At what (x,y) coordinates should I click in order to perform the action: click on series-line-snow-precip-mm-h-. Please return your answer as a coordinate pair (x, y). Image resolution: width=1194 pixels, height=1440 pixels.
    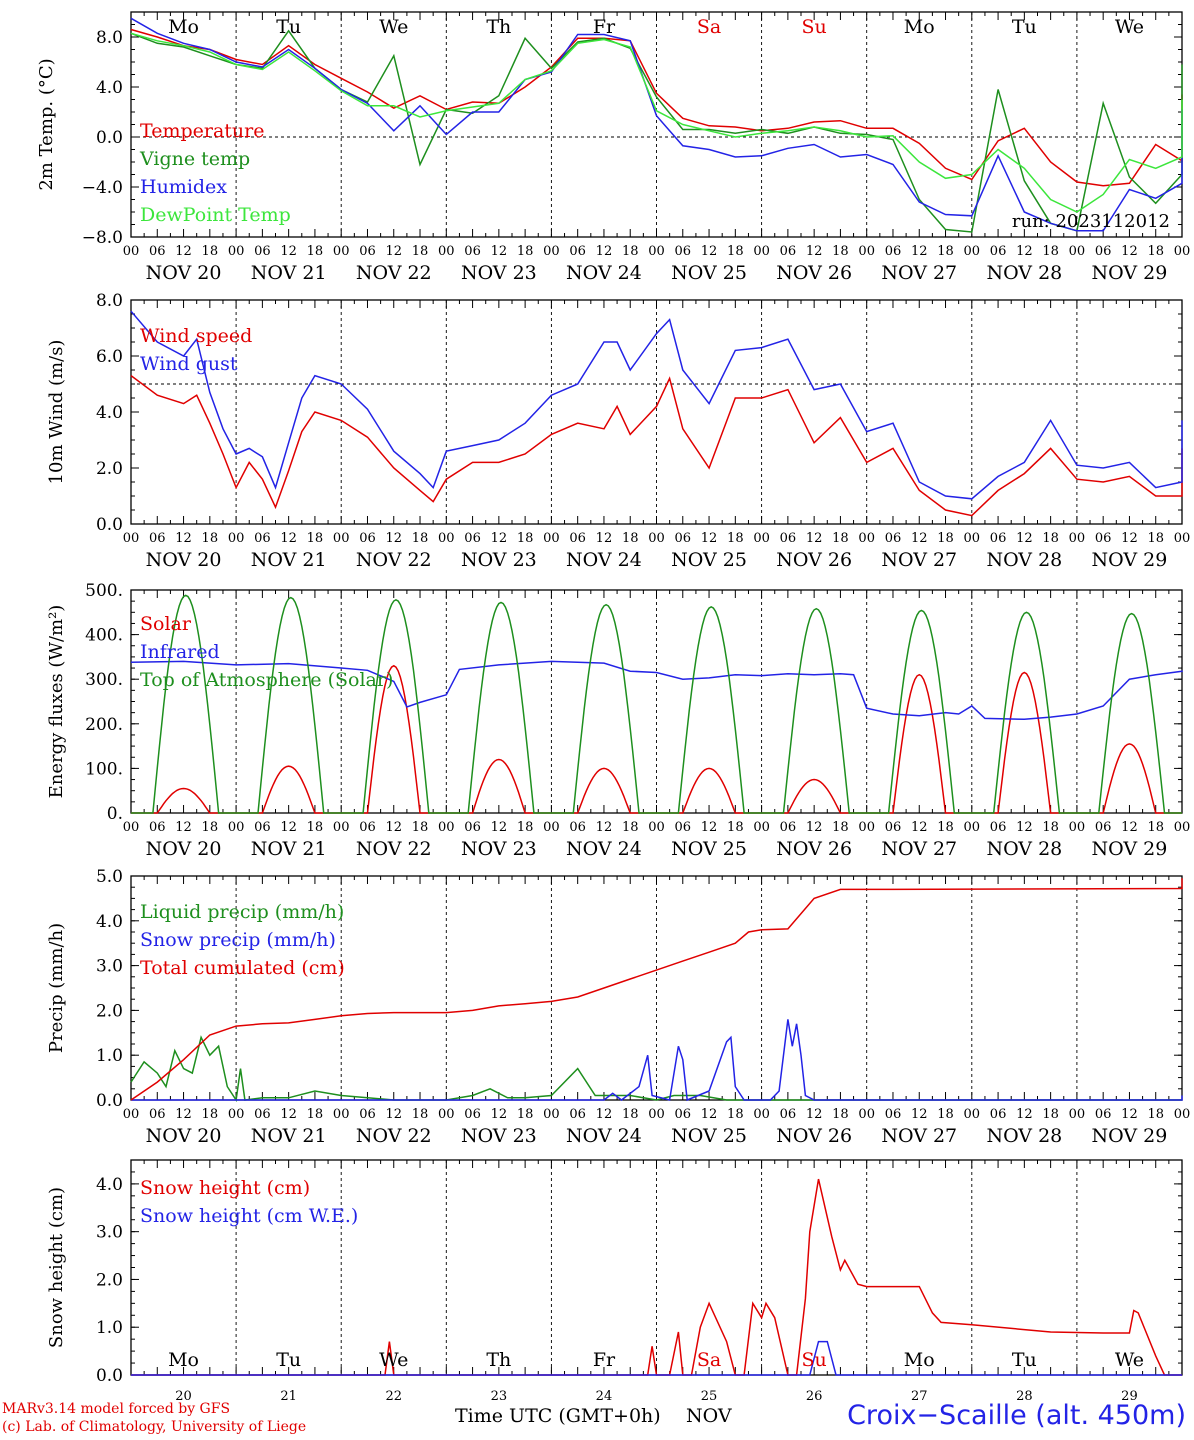
    Looking at the image, I should click on (657, 1060).